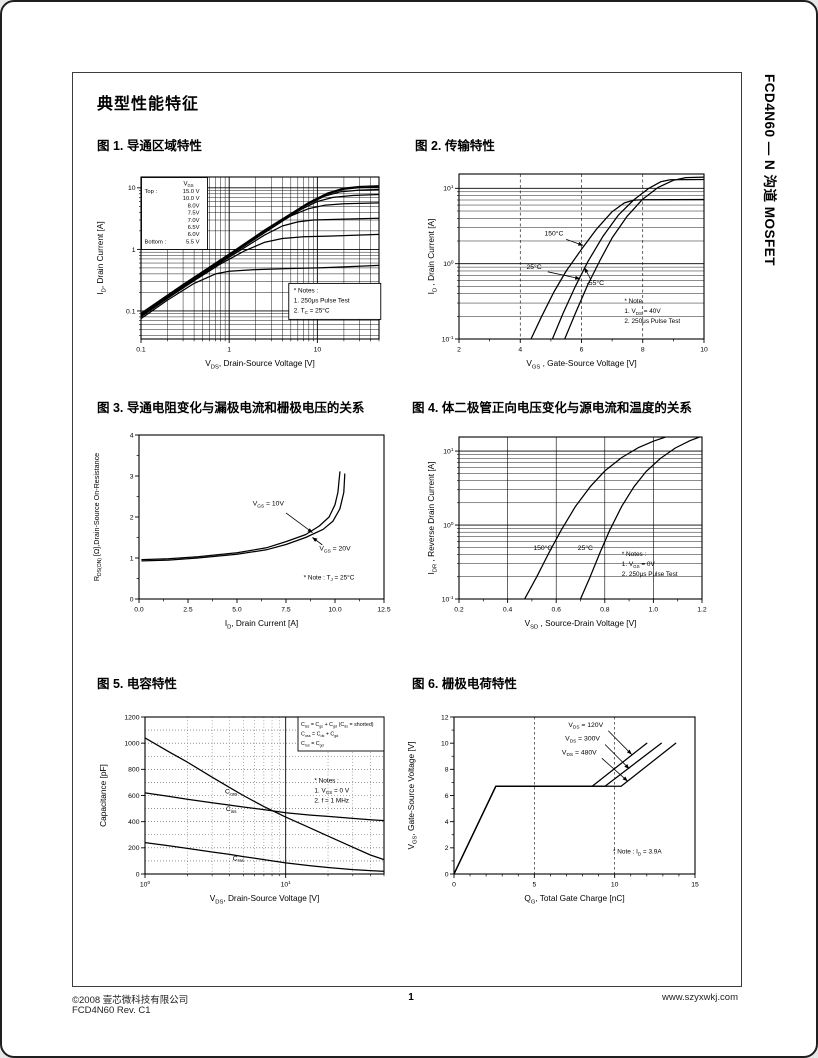  What do you see at coordinates (579, 753) in the screenshot?
I see `svg-text: VDS​ = 480V` at bounding box center [579, 753].